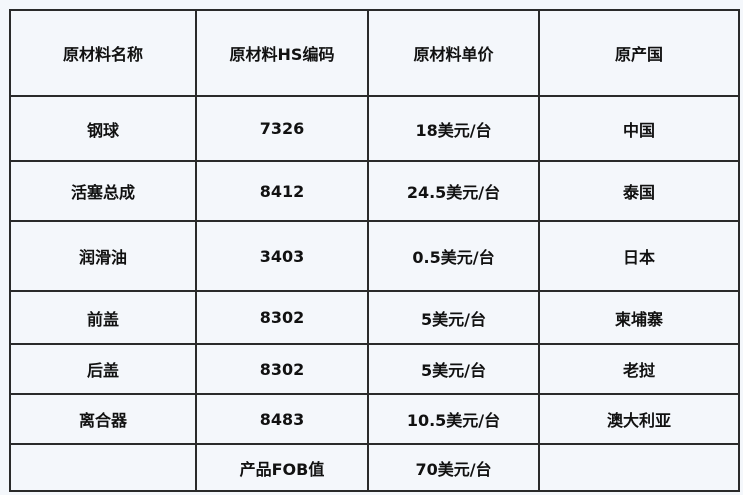 This screenshot has width=743, height=495. What do you see at coordinates (282, 191) in the screenshot?
I see `cell-hs-code: 8412` at bounding box center [282, 191].